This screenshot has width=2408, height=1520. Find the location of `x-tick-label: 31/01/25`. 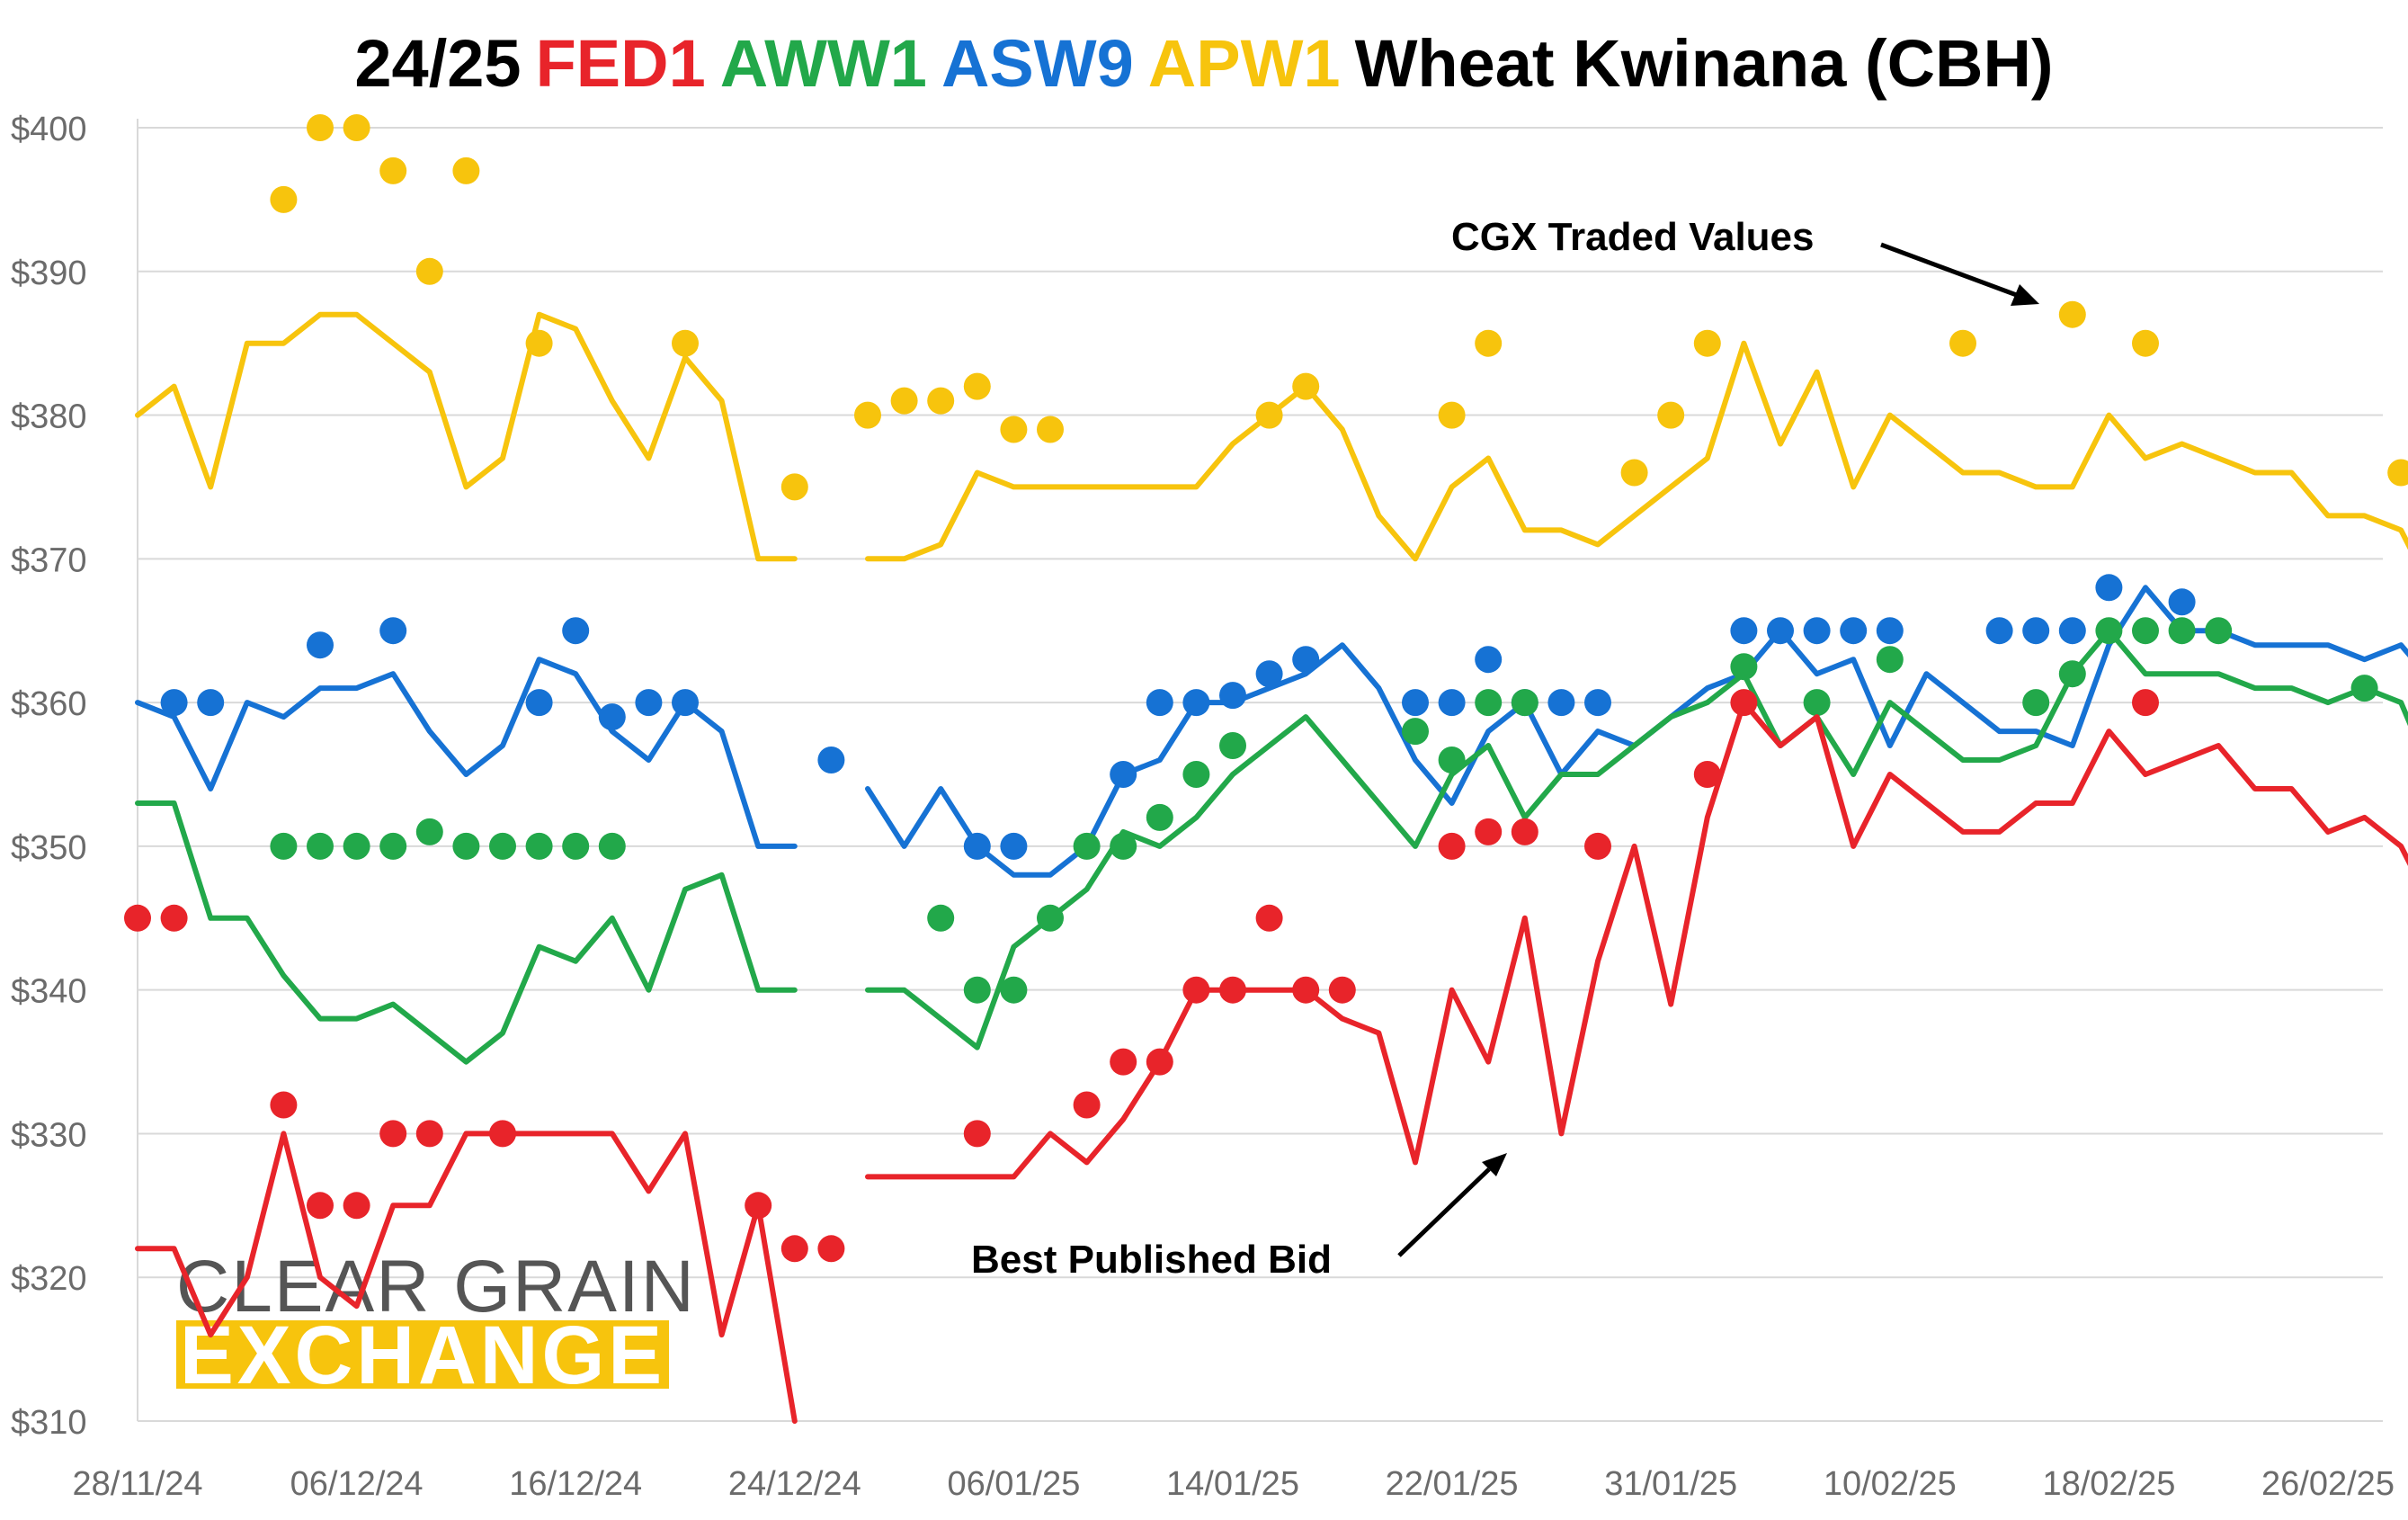

x-tick-label: 31/01/25 is located at coordinates (1670, 1484).